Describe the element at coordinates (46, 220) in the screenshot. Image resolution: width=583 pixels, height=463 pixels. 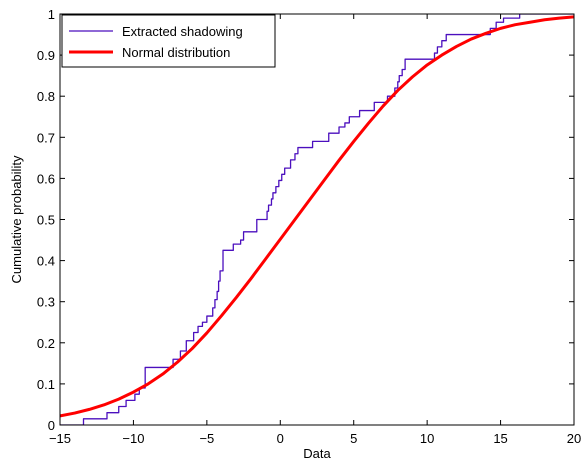
I see `y-tick-label: 0.5` at that location.